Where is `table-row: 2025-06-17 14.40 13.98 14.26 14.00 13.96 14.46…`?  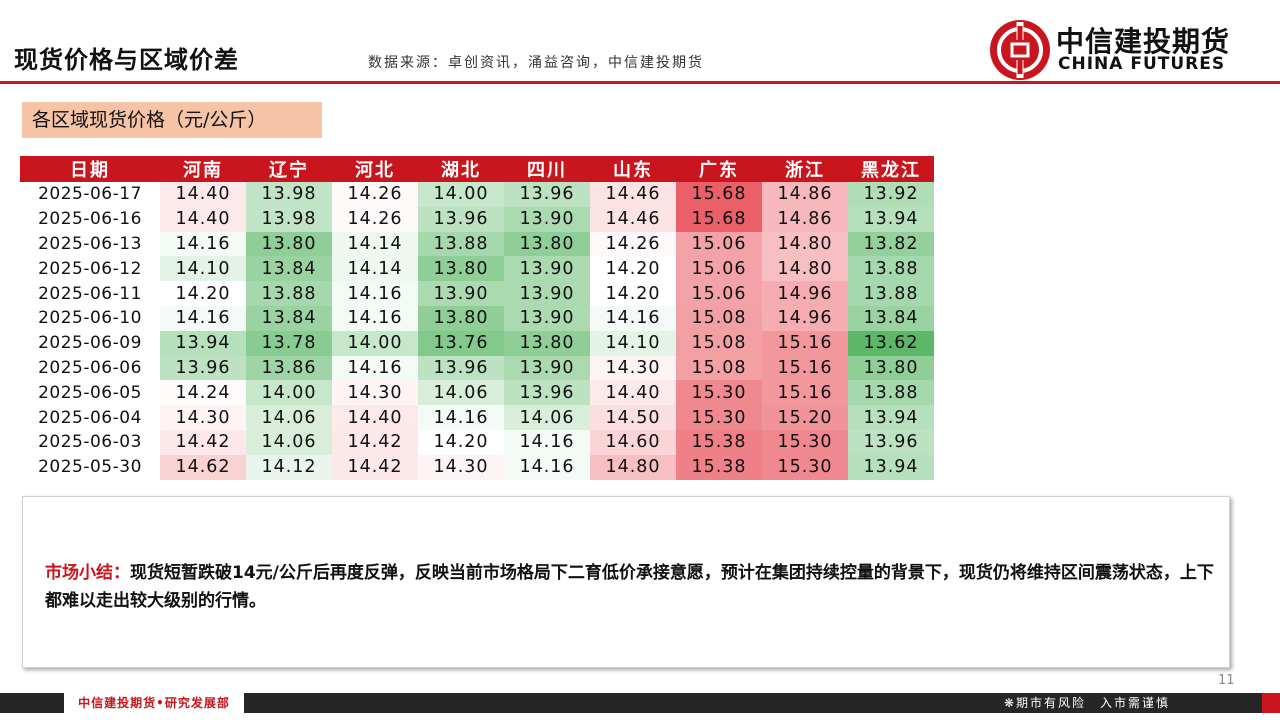 table-row: 2025-06-17 14.40 13.98 14.26 14.00 13.96 14.46… is located at coordinates (477, 194).